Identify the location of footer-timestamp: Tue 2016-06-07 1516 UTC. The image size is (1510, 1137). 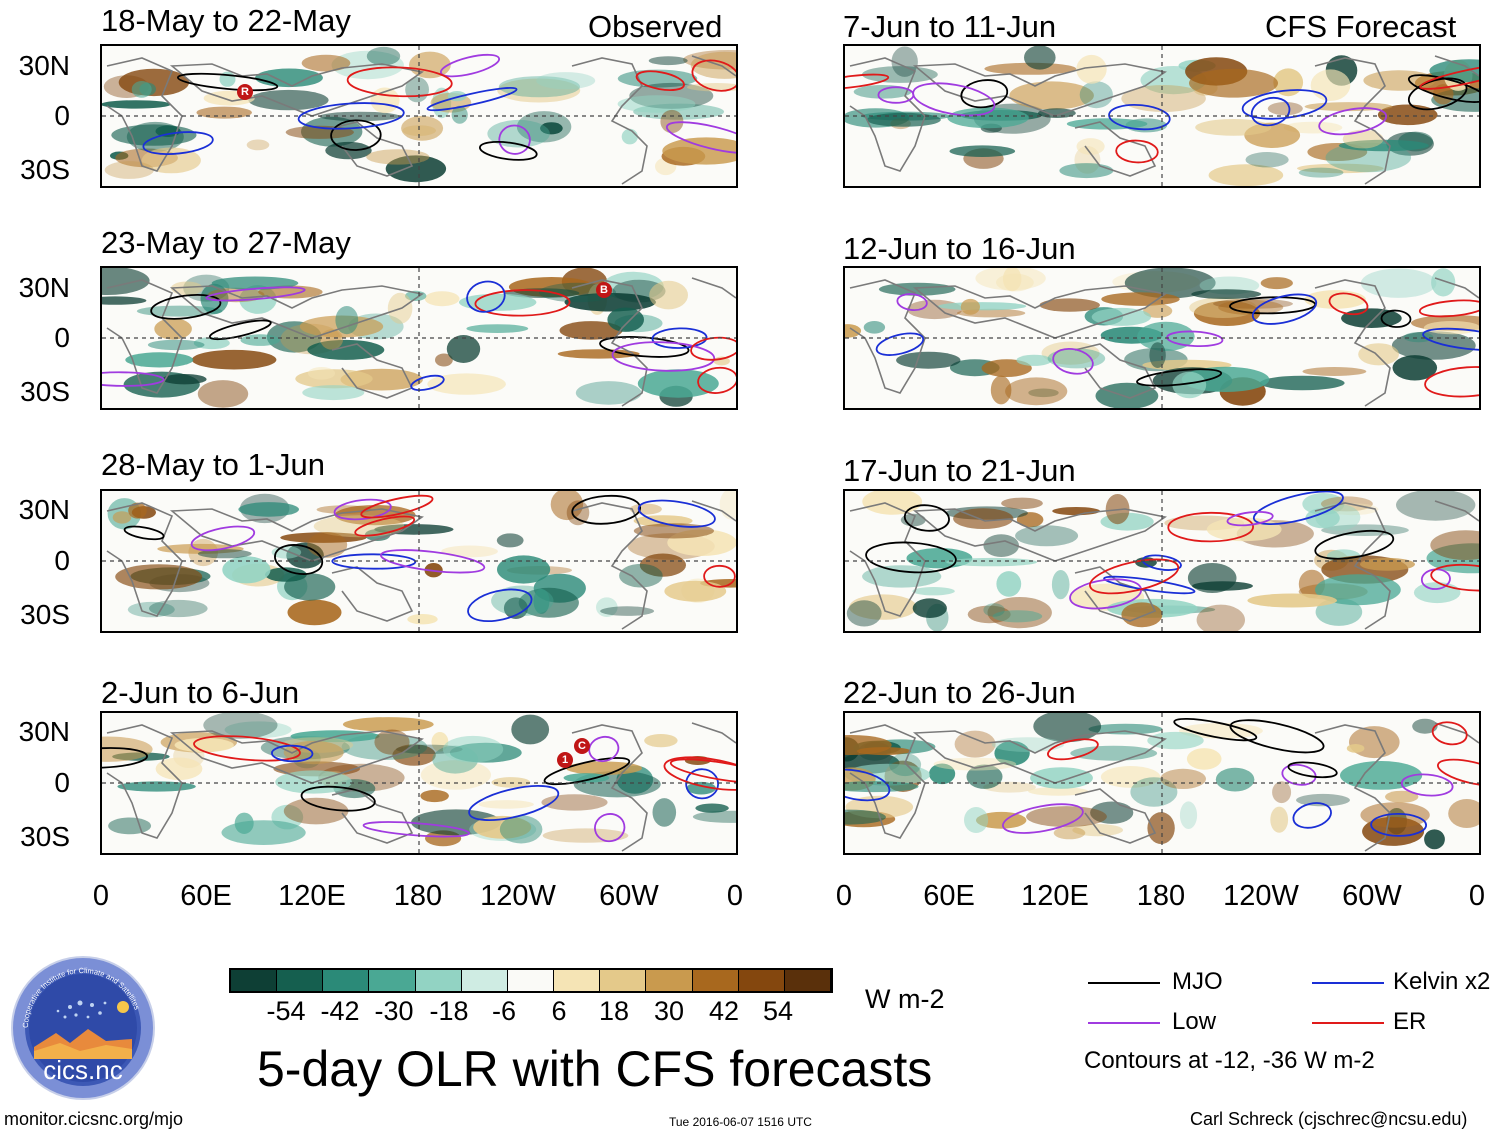
(740, 1122).